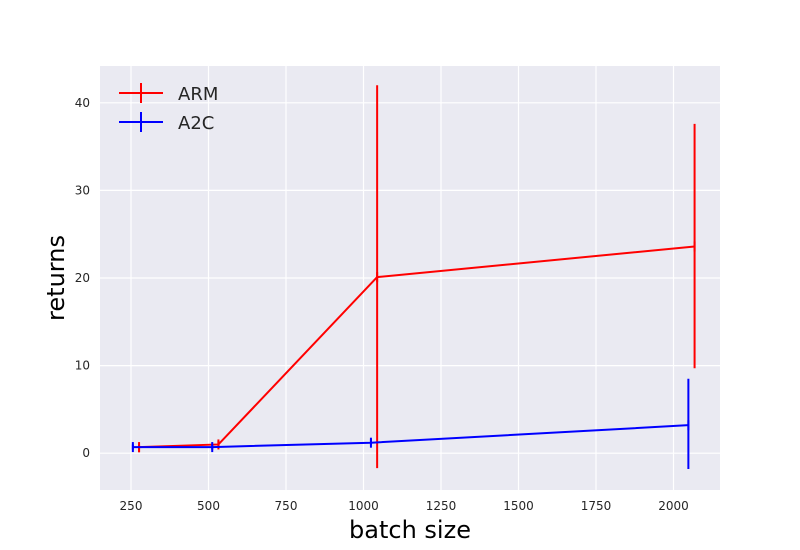 The image size is (800, 550). What do you see at coordinates (363, 506) in the screenshot?
I see `x-tick-label: 1000` at bounding box center [363, 506].